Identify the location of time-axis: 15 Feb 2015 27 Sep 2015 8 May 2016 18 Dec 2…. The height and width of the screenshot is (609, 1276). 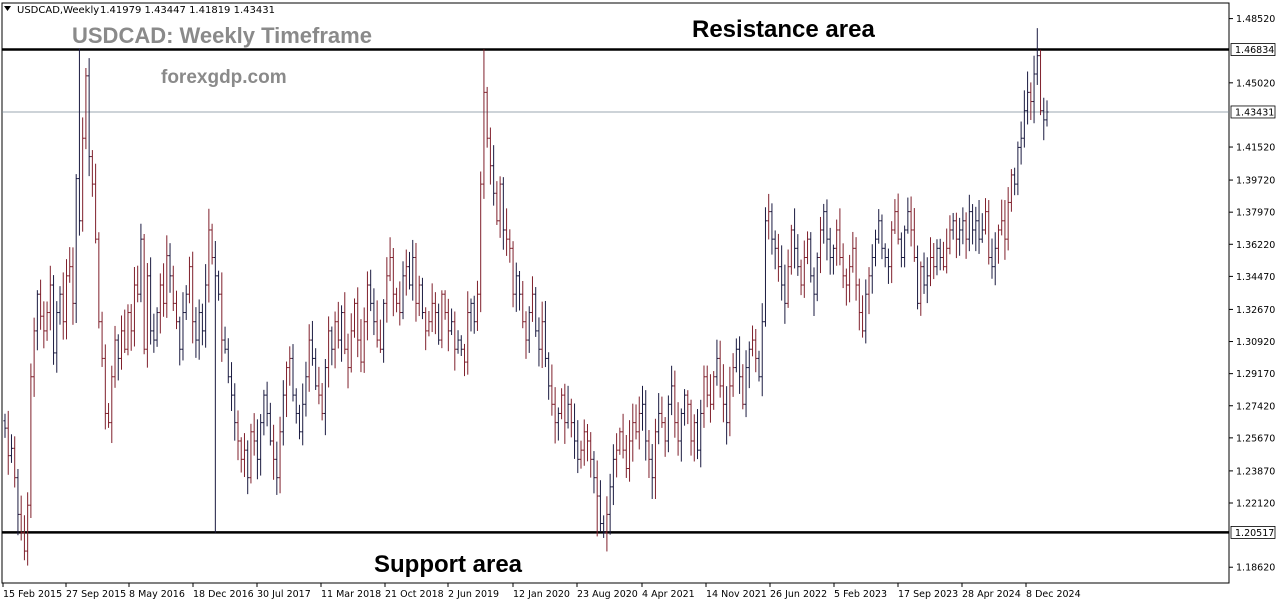
(541, 591).